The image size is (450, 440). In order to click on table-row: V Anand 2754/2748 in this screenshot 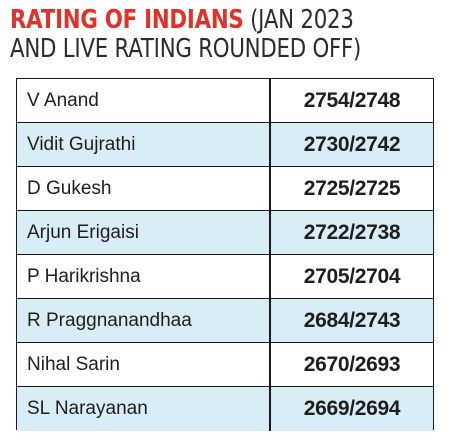, I will do `click(225, 101)`.